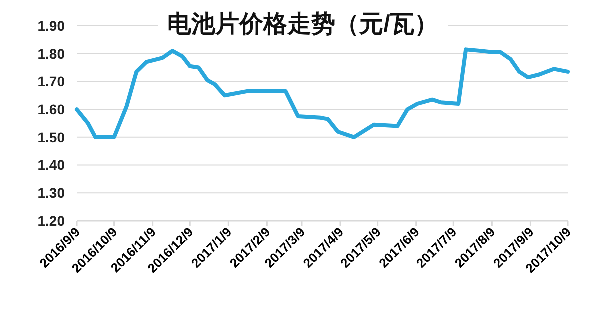 Image resolution: width=600 pixels, height=312 pixels. Describe the element at coordinates (52, 54) in the screenshot. I see `y-tick-label: 1.80` at that location.